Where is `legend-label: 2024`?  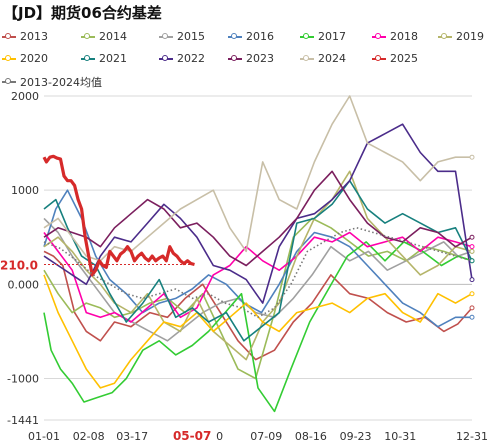
legend-label: 2024 is located at coordinates (332, 58).